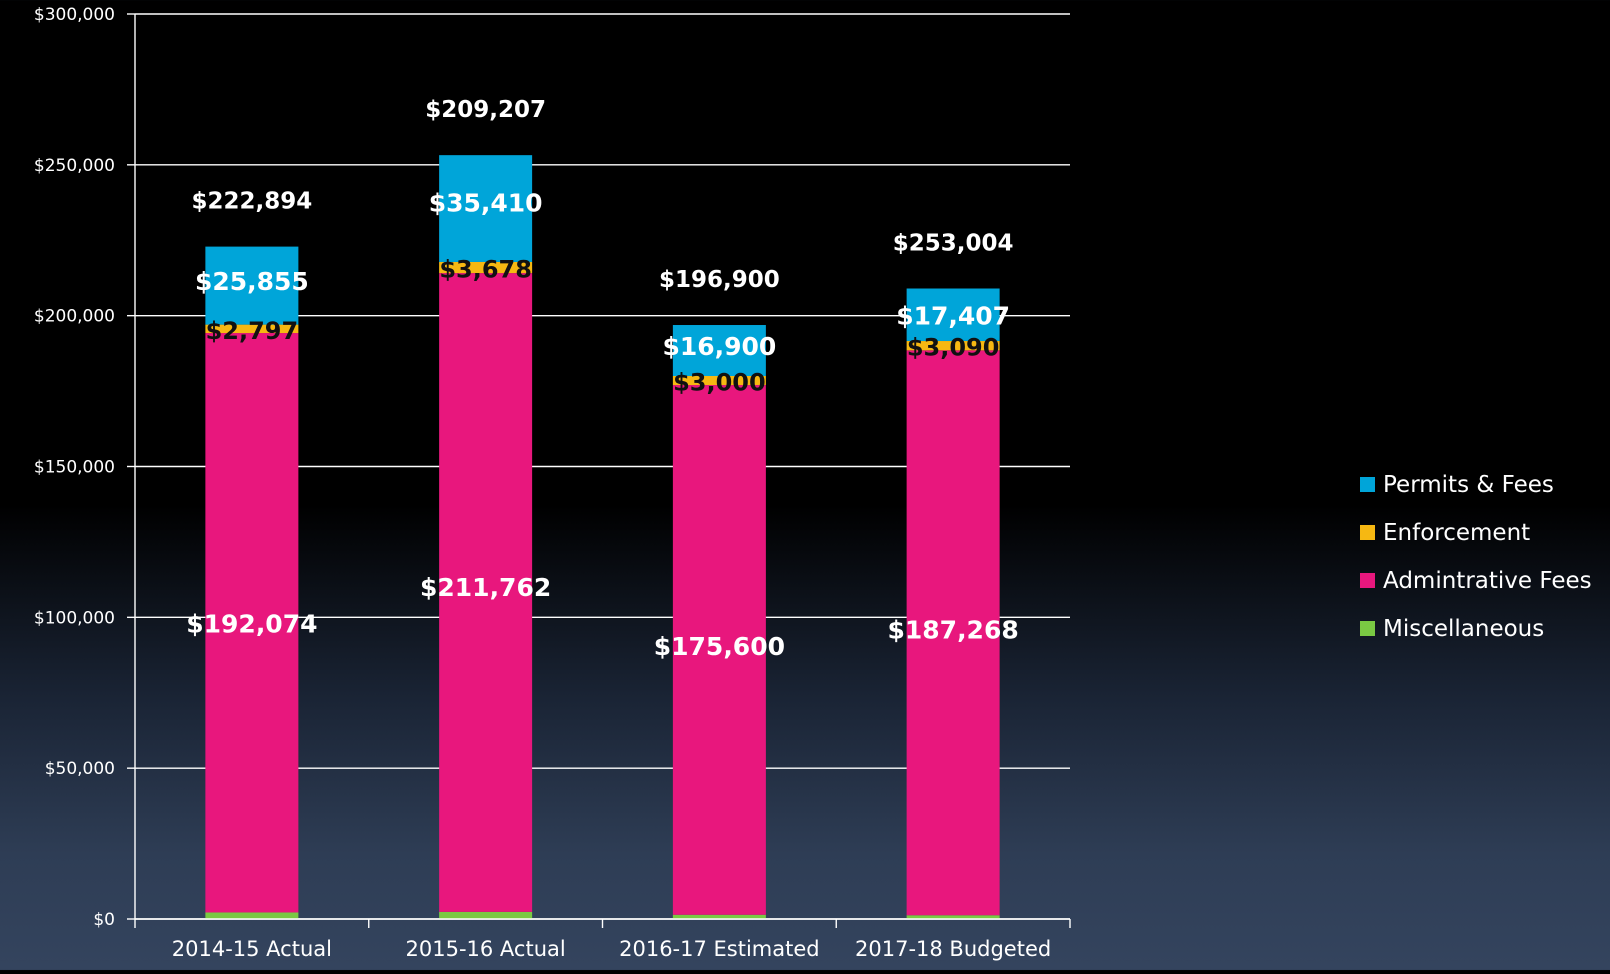 This screenshot has height=974, width=1610. Describe the element at coordinates (252, 949) in the screenshot. I see `x-category-label: 2014-15 Actual` at that location.